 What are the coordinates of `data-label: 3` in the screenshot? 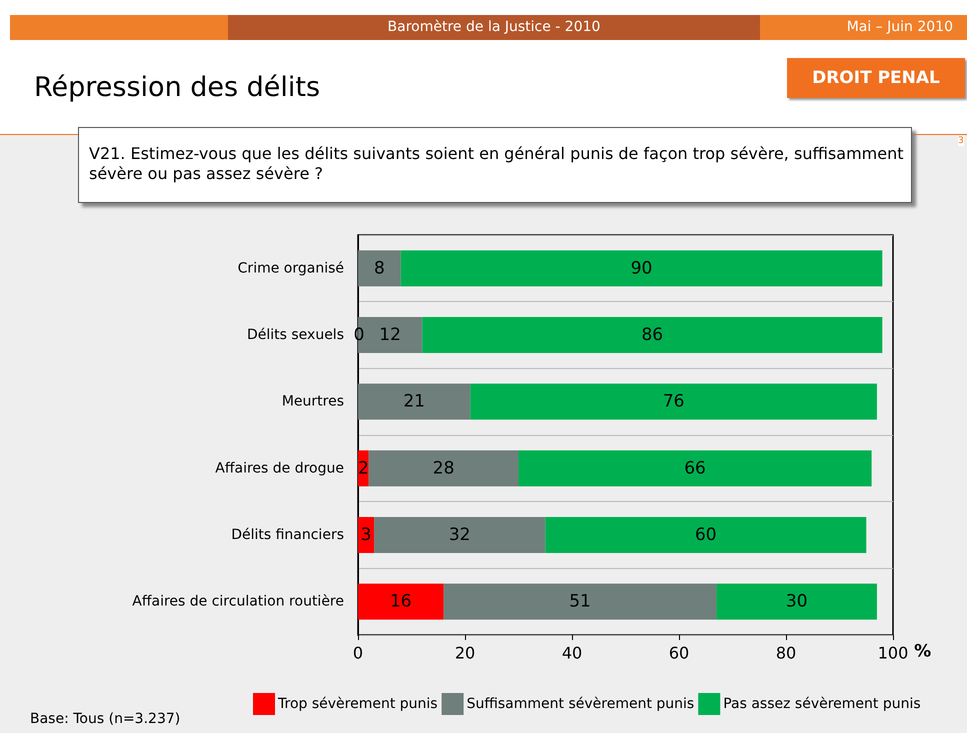 It's located at (366, 535).